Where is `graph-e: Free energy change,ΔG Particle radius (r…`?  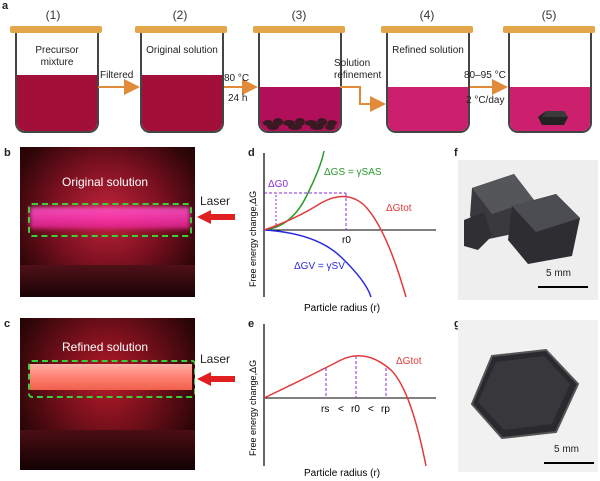
graph-e: Free energy change,ΔG Particle radius (r… is located at coordinates (342, 401).